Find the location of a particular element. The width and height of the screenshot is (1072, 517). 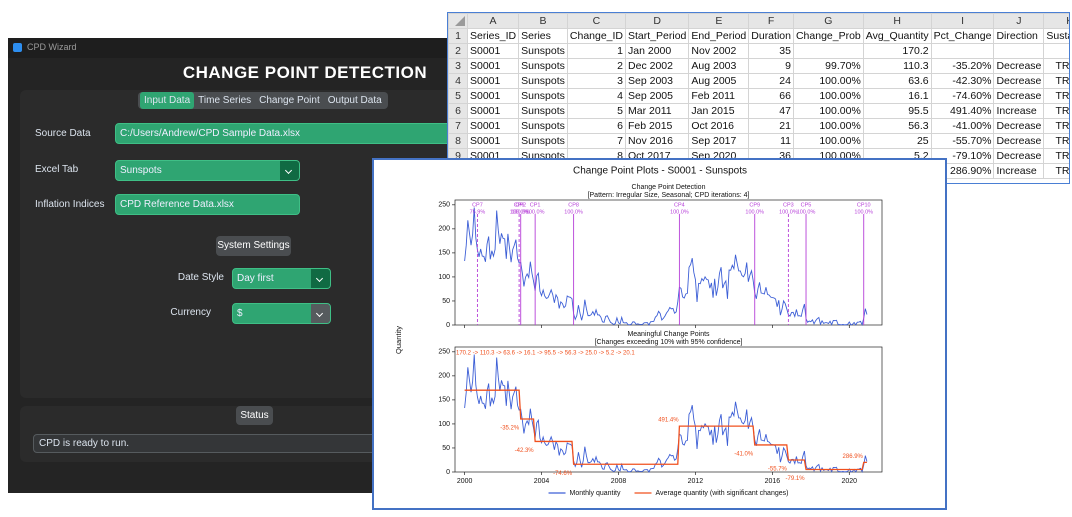

cell: H is located at coordinates (897, 21).